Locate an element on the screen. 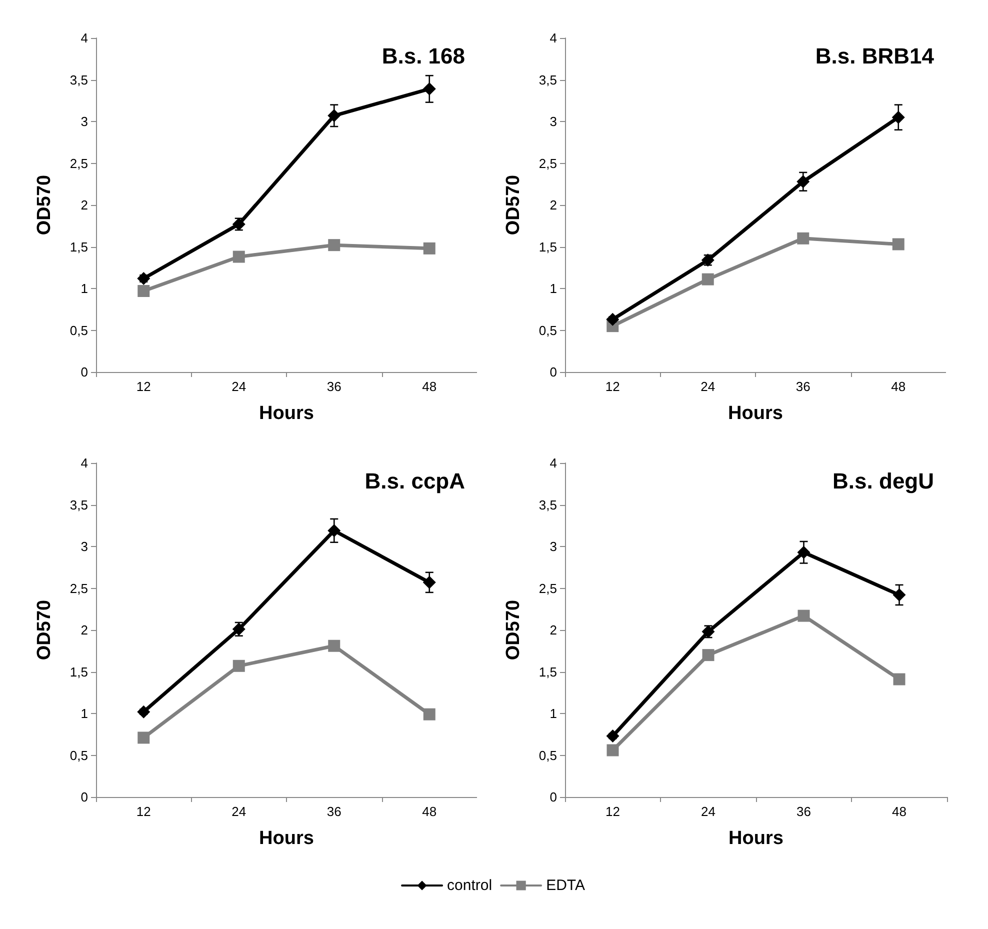 Image resolution: width=988 pixels, height=929 pixels. legend-label: control is located at coordinates (469, 885).